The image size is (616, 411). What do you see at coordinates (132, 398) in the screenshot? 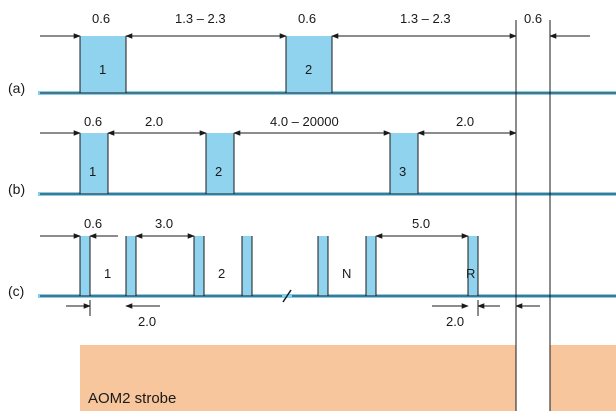
I see `strobe-label: AOM2 strobe` at bounding box center [132, 398].